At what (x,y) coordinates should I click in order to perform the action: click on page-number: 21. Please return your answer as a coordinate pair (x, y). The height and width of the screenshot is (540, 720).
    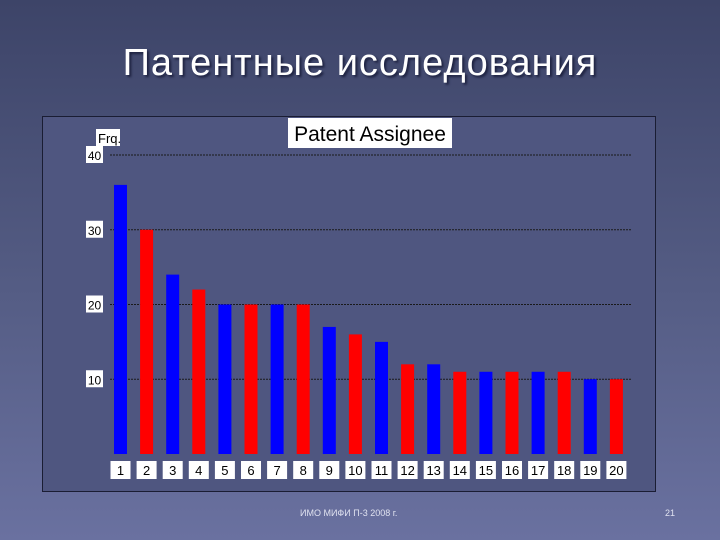
    Looking at the image, I should click on (670, 513).